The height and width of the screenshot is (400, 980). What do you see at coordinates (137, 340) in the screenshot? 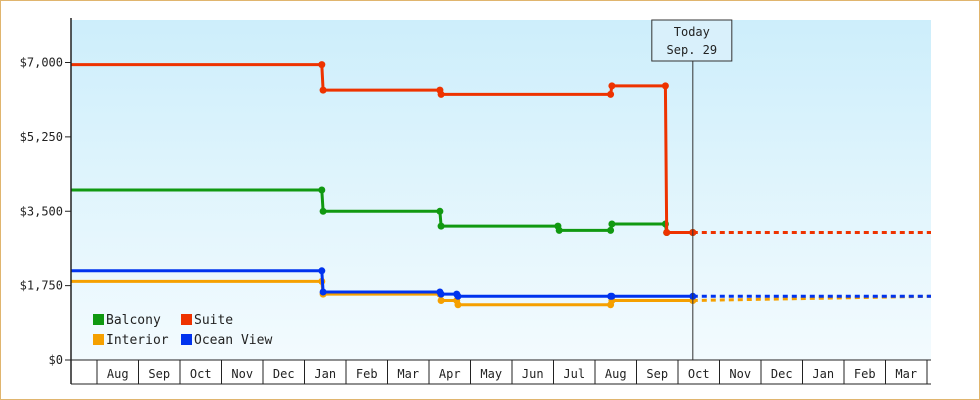
I see `legend-label-interior: Interior` at bounding box center [137, 340].